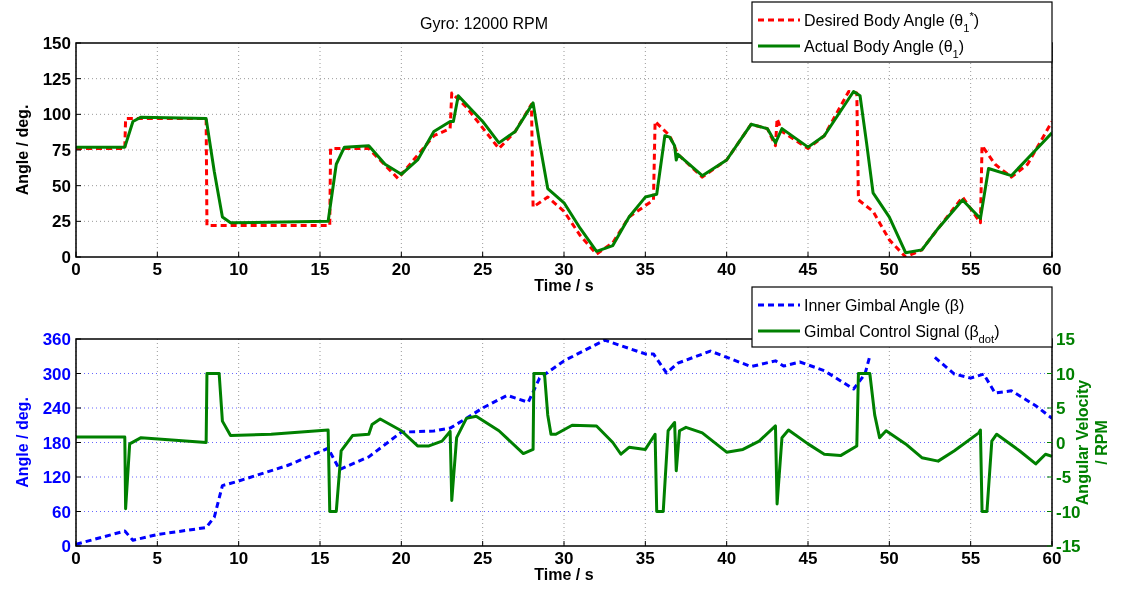 The width and height of the screenshot is (1143, 589). What do you see at coordinates (56, 477) in the screenshot?
I see `y-tick-label: 120` at bounding box center [56, 477].